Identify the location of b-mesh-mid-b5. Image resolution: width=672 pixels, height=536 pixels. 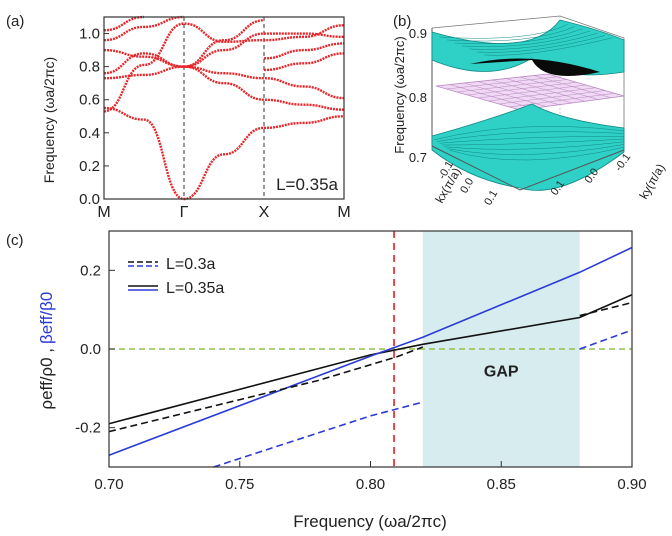
(542, 94).